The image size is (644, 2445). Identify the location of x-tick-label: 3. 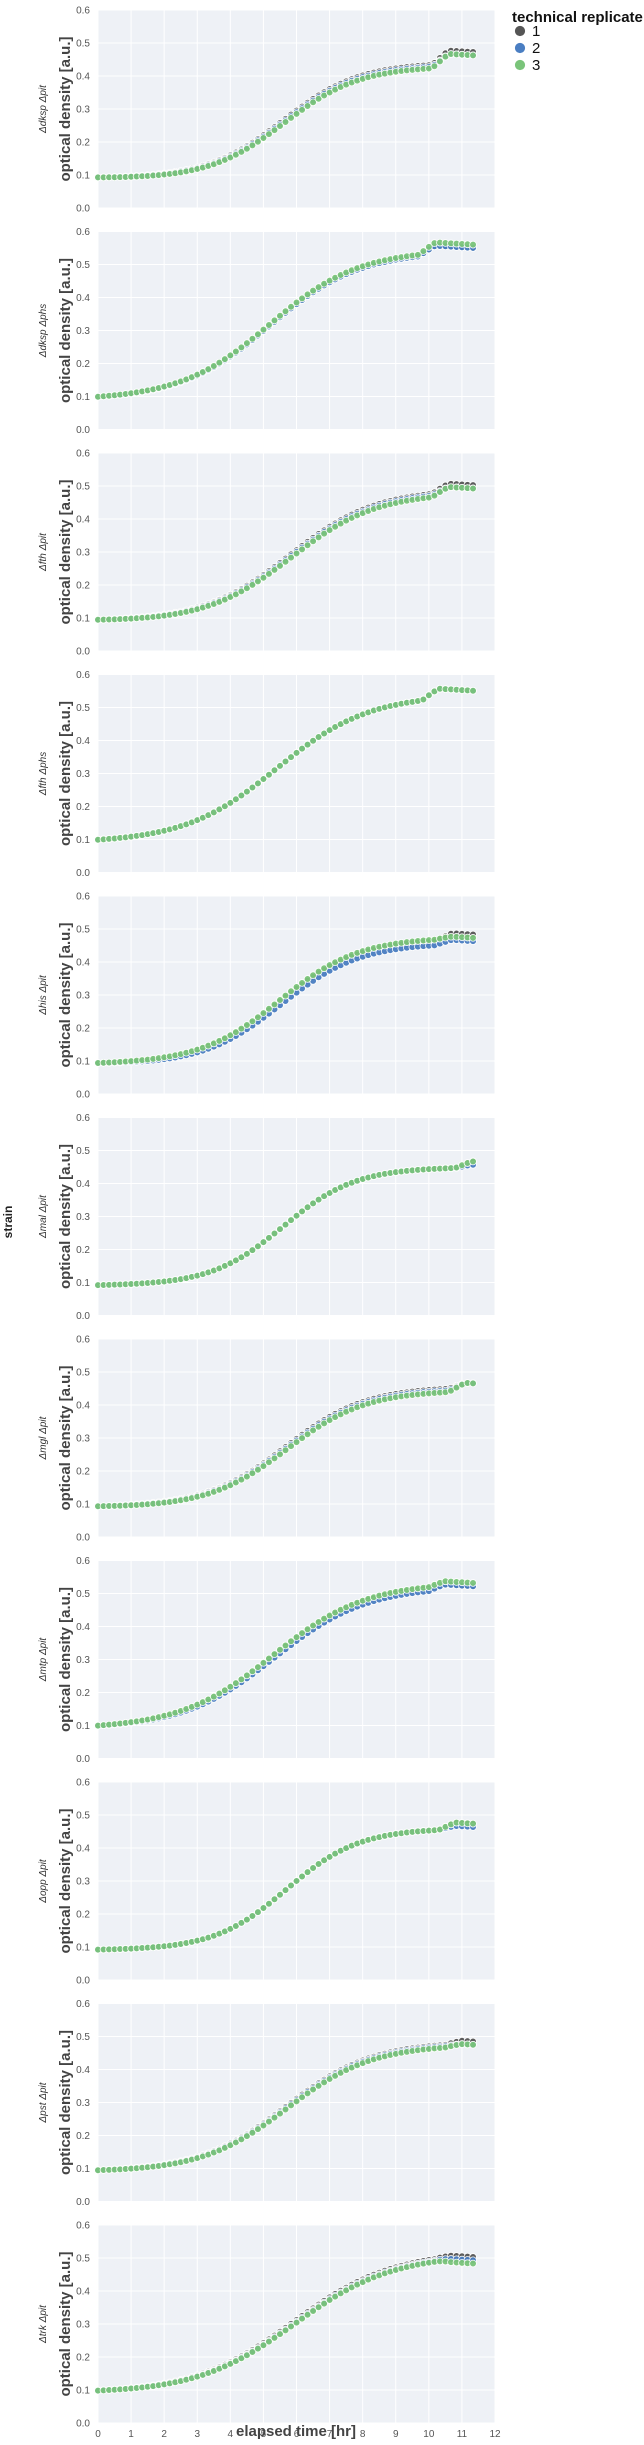
(197, 2434).